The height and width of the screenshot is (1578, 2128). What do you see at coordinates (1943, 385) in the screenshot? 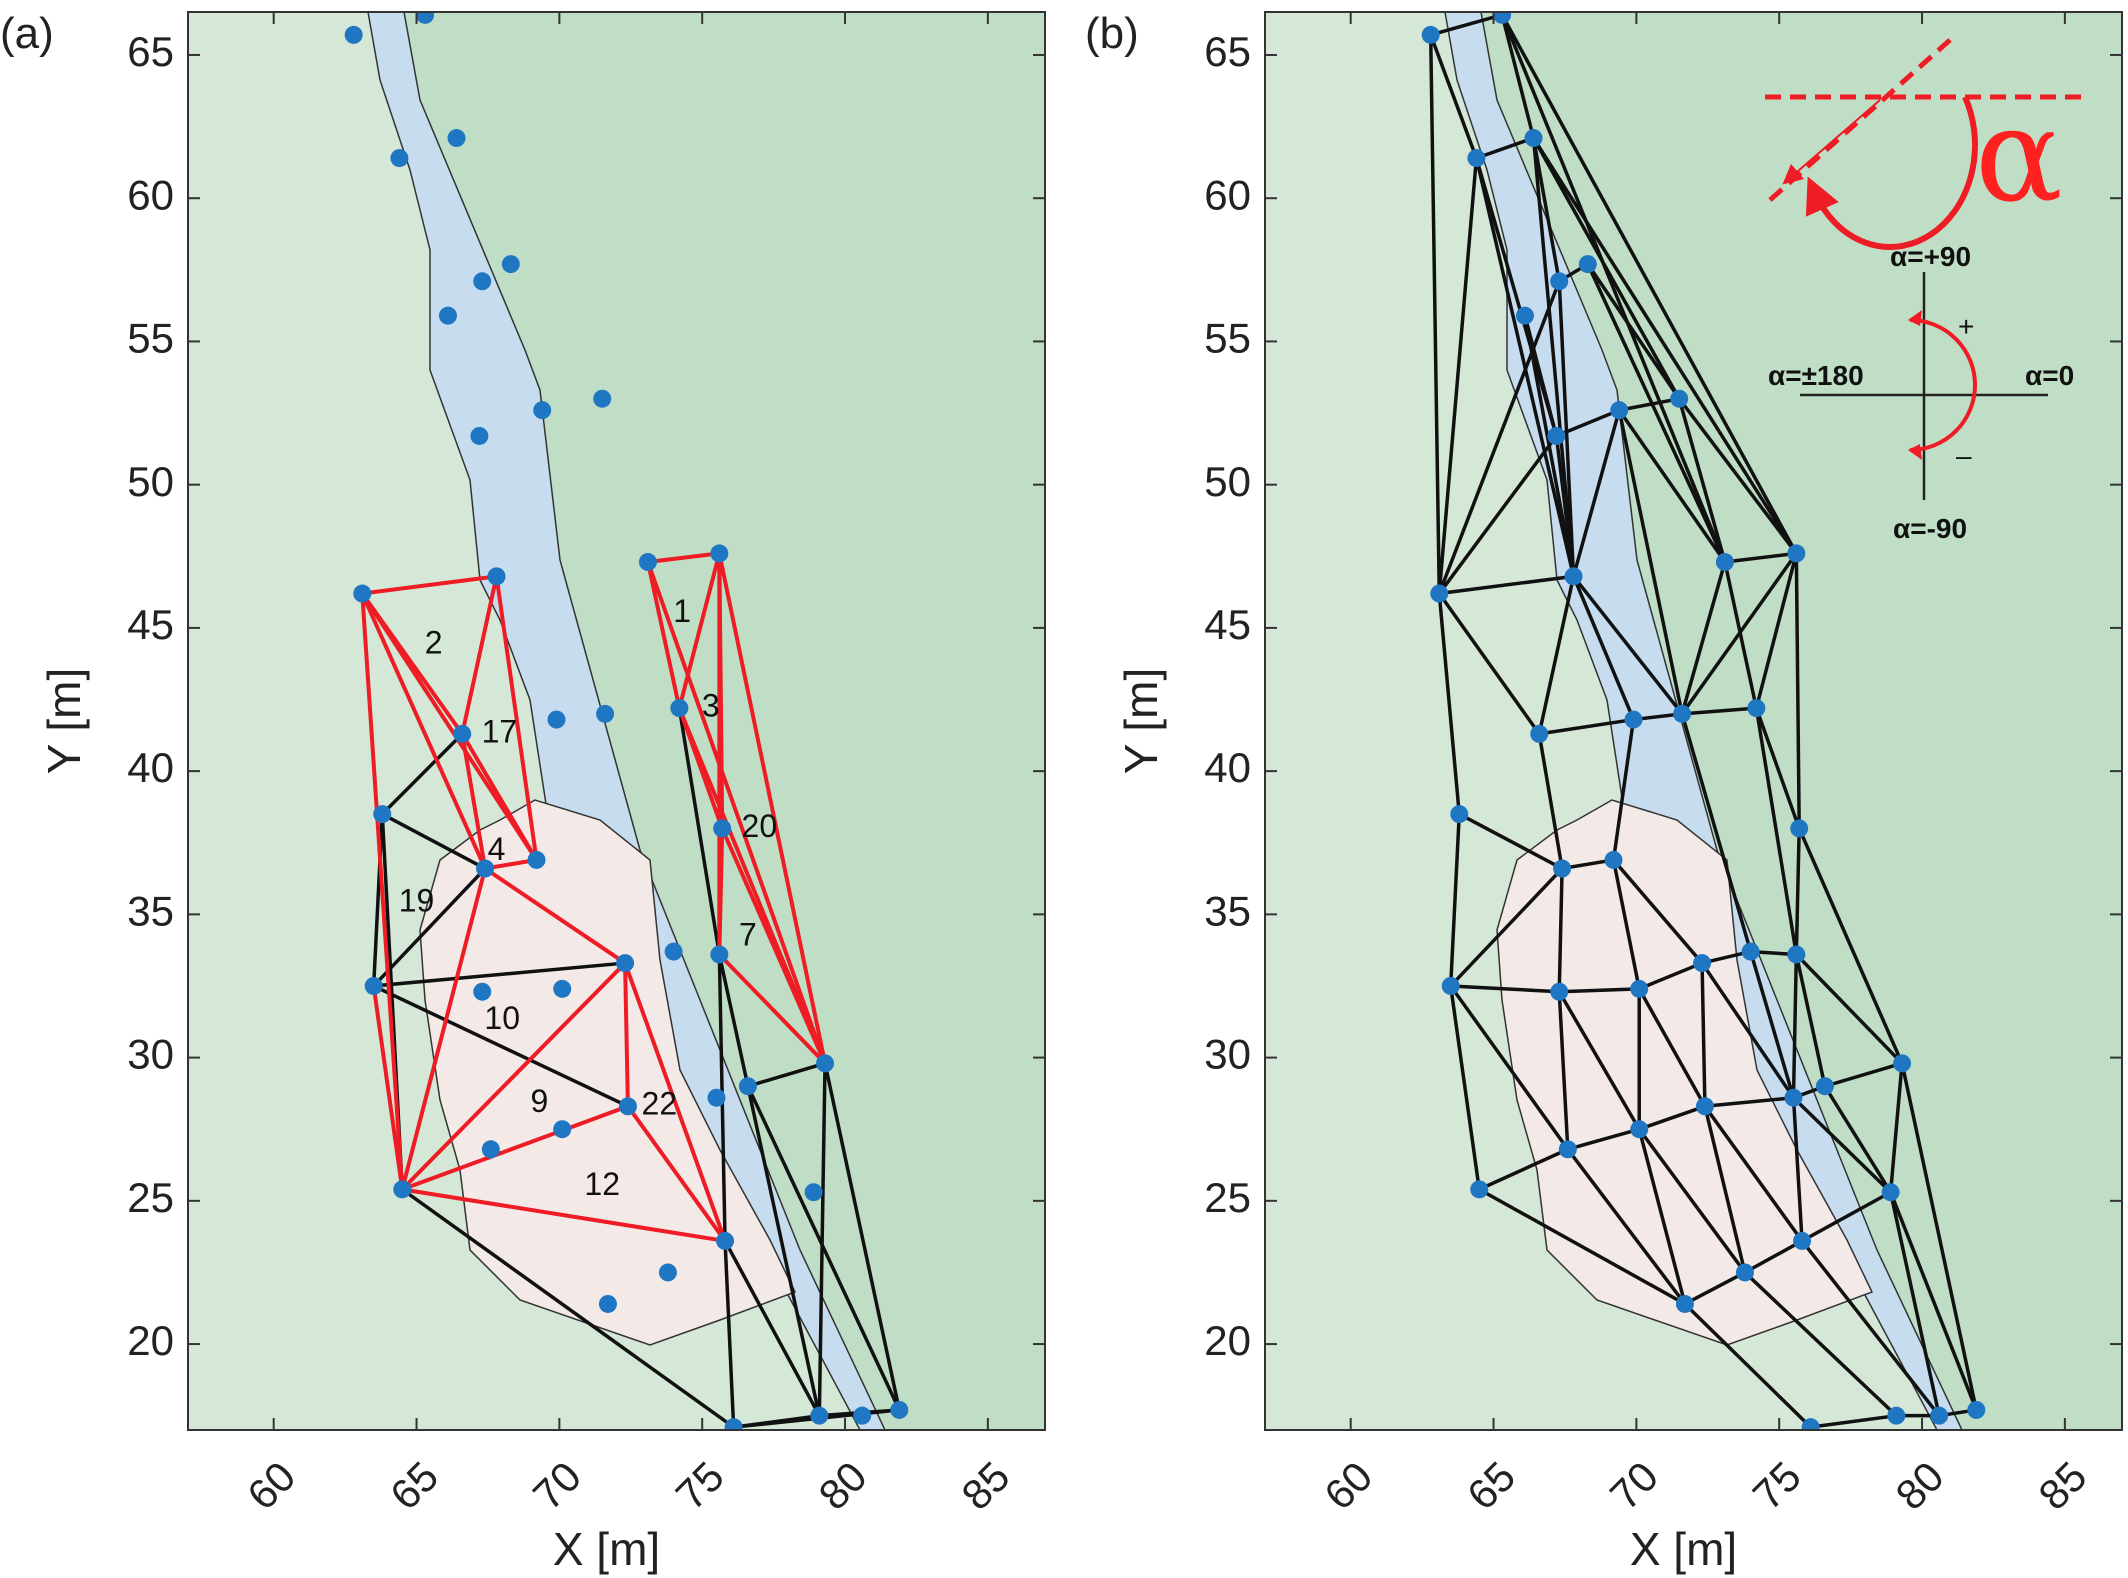
I see `legend-rotation-arc` at bounding box center [1943, 385].